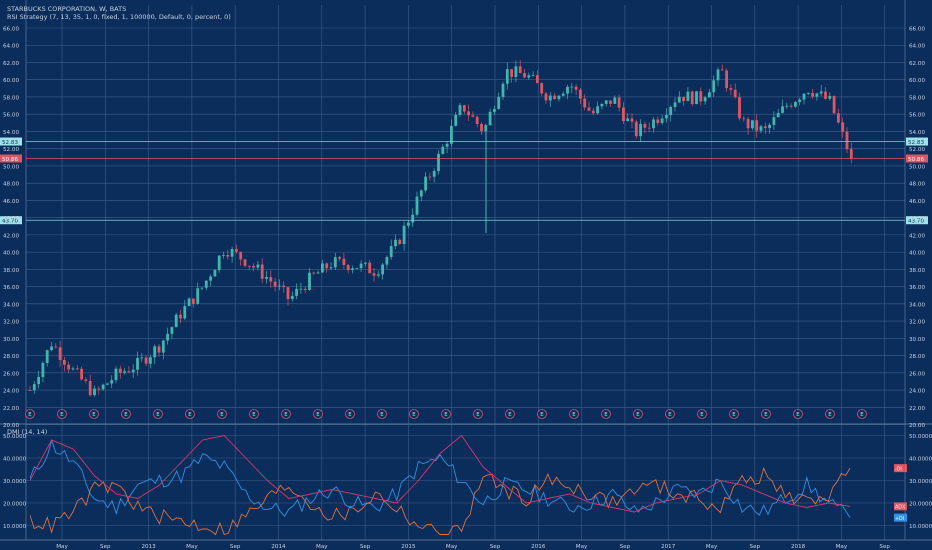  Describe the element at coordinates (917, 98) in the screenshot. I see `price-tick-right: 58.00` at that location.